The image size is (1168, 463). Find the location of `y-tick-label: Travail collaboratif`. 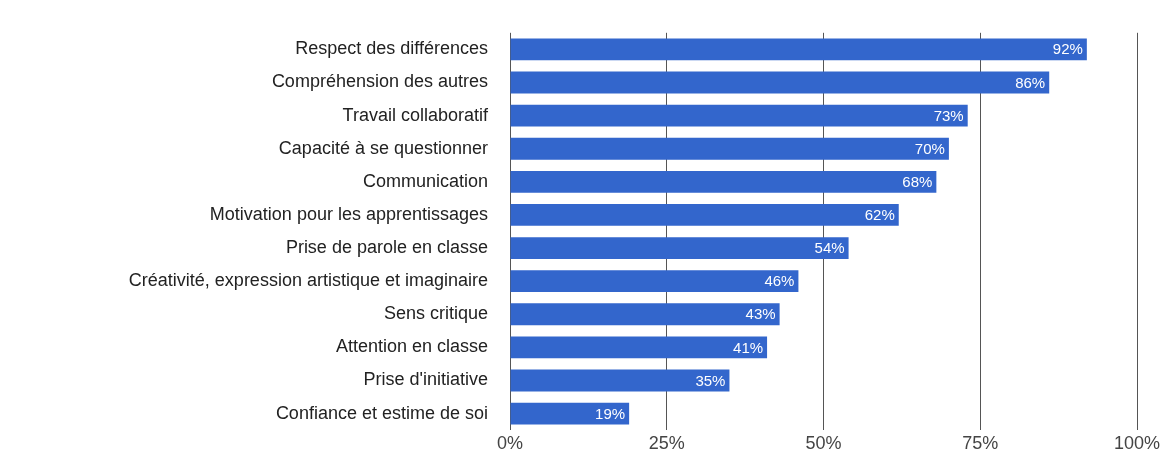

y-tick-label: Travail collaboratif is located at coordinates (415, 114).